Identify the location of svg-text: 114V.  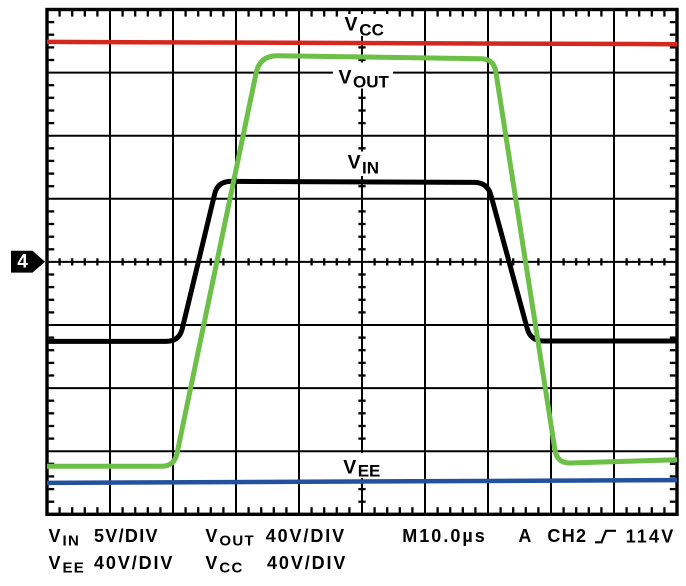
(651, 537).